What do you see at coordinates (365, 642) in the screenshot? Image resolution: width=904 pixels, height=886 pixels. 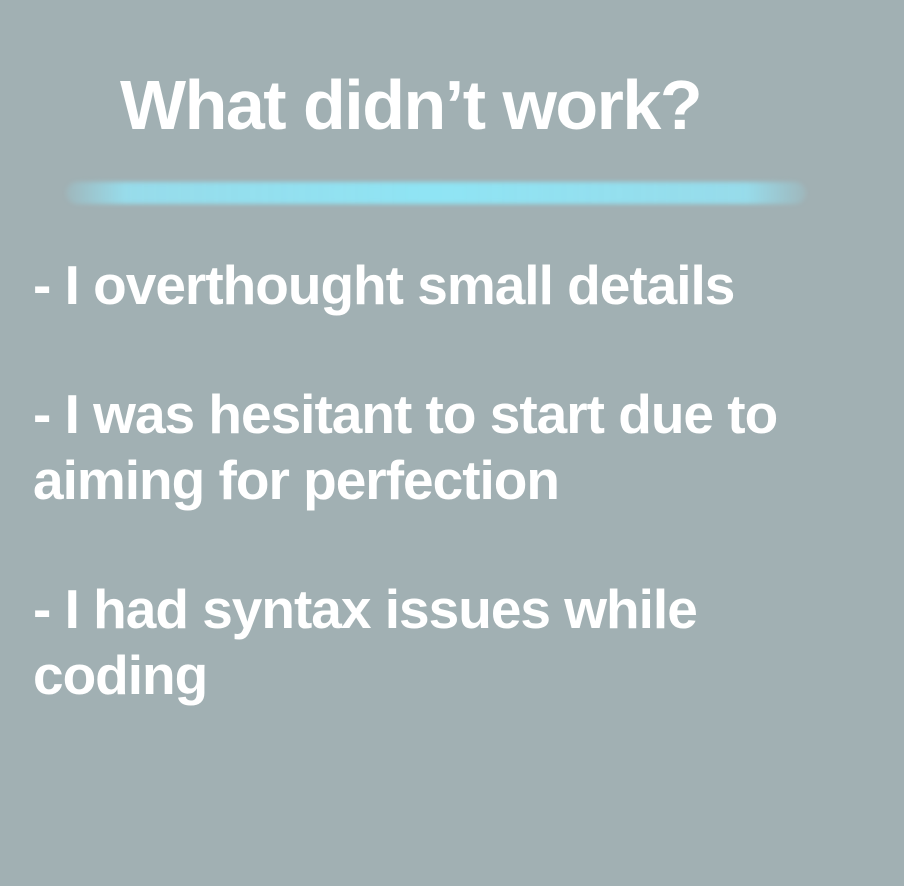 I see `bullet-item-3: - I had syntax issues while coding` at bounding box center [365, 642].